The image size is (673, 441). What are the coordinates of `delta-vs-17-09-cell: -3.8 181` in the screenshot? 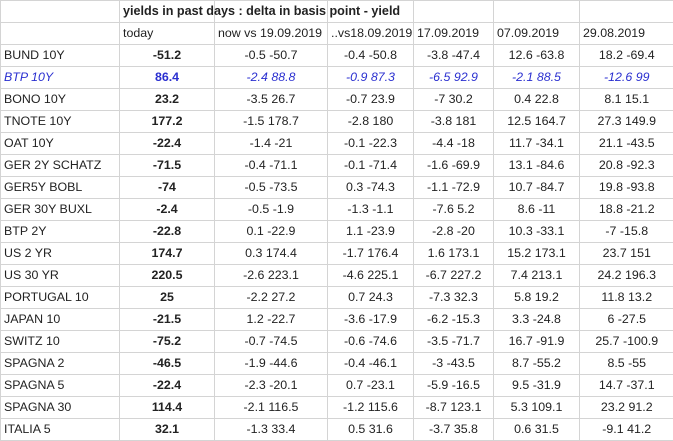 It's located at (454, 122).